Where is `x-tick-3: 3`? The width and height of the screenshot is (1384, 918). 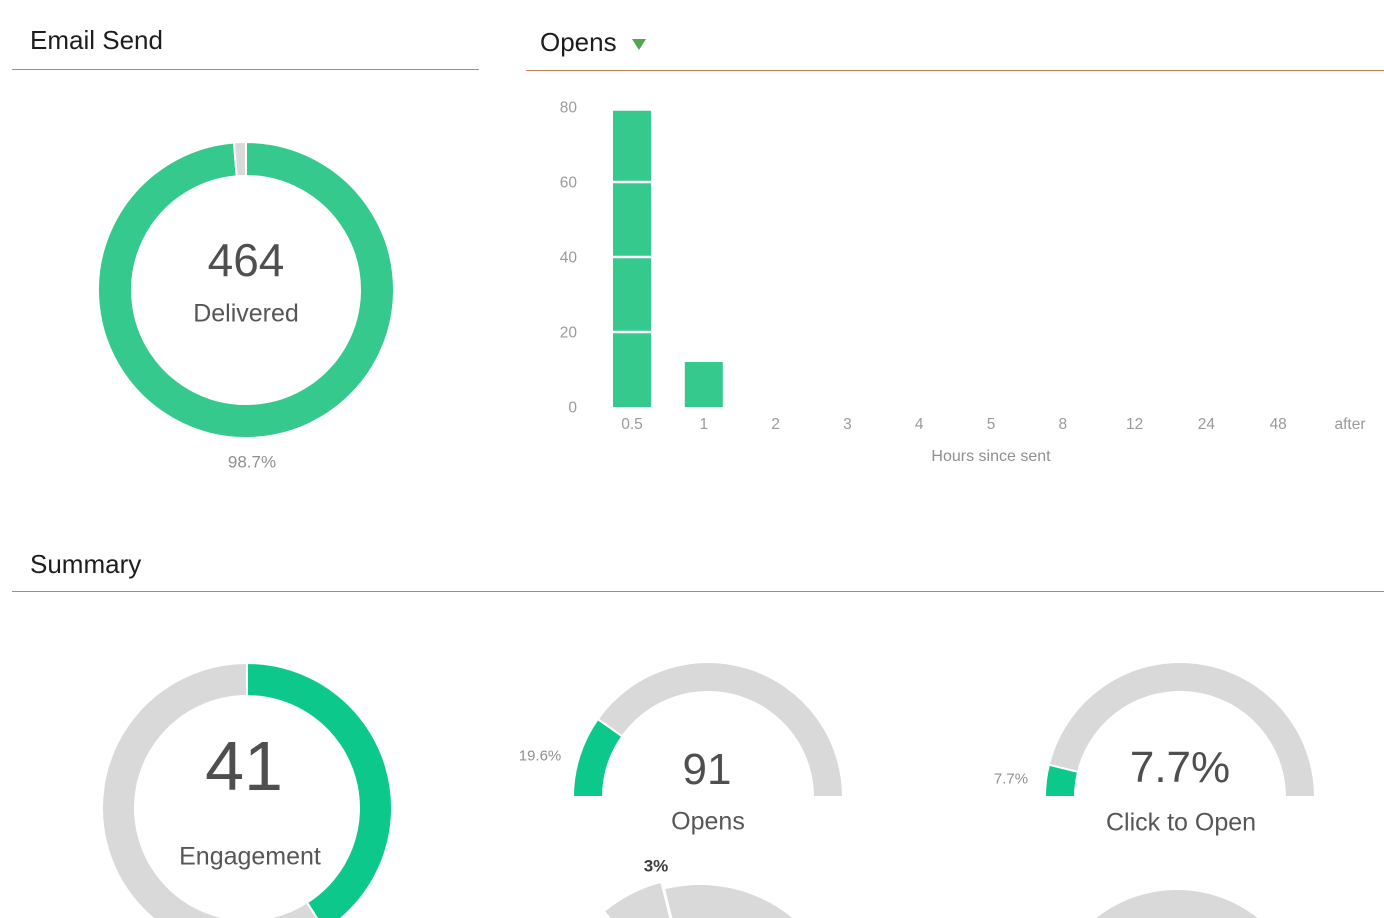 x-tick-3: 3 is located at coordinates (847, 424).